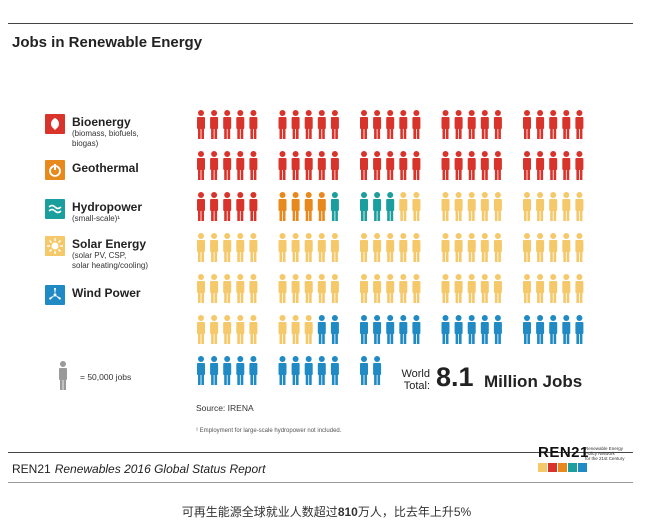  Describe the element at coordinates (562, 467) in the screenshot. I see `logo-icon-strip` at that location.